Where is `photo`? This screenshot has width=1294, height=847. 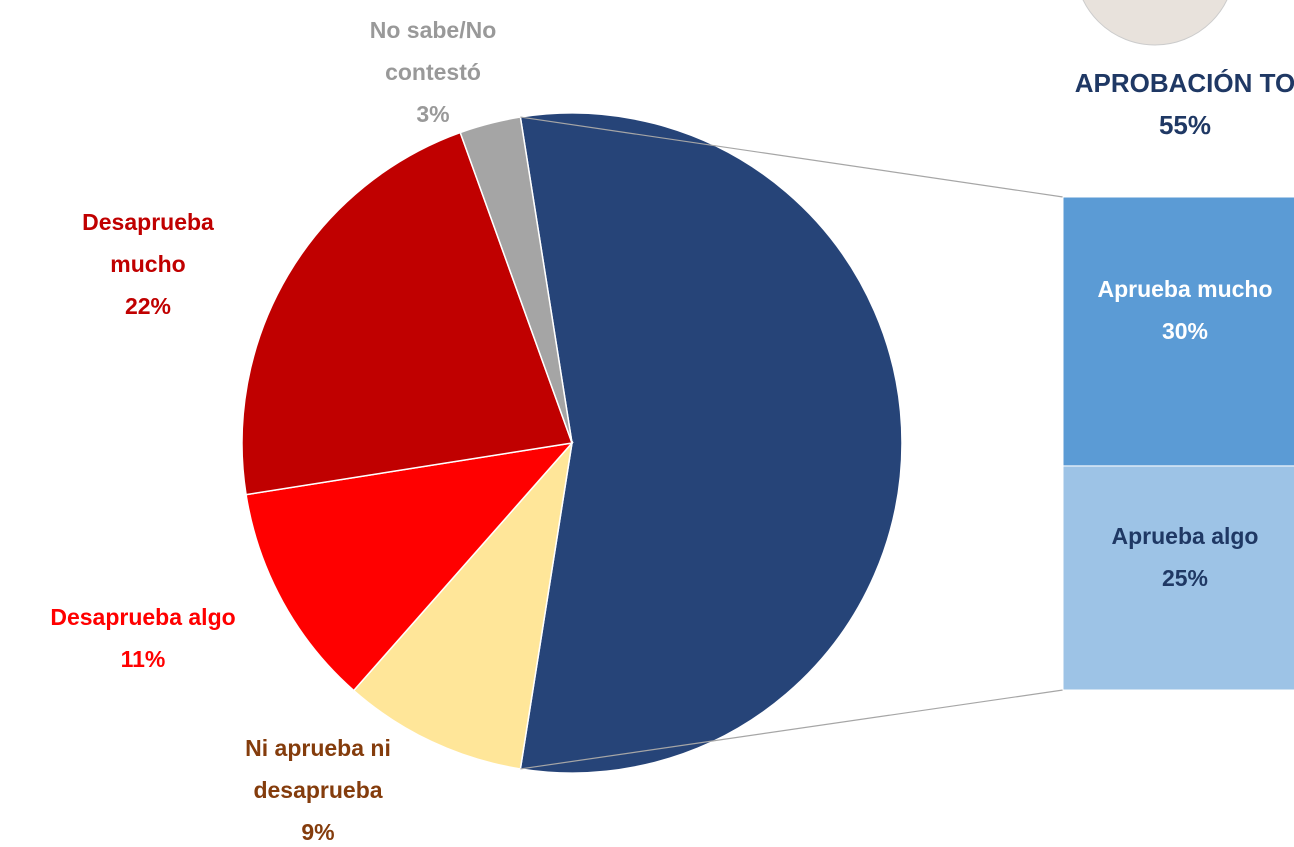 photo is located at coordinates (1155, 23).